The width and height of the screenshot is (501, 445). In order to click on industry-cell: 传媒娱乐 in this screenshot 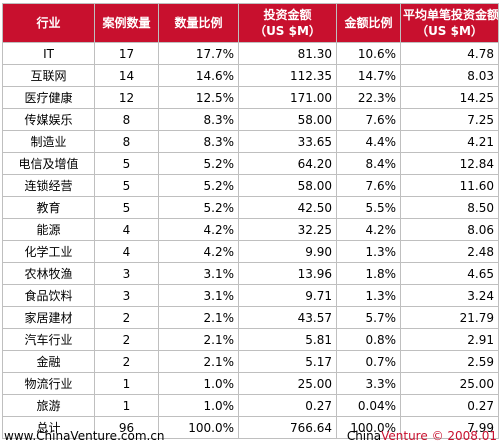, I will do `click(48, 119)`.